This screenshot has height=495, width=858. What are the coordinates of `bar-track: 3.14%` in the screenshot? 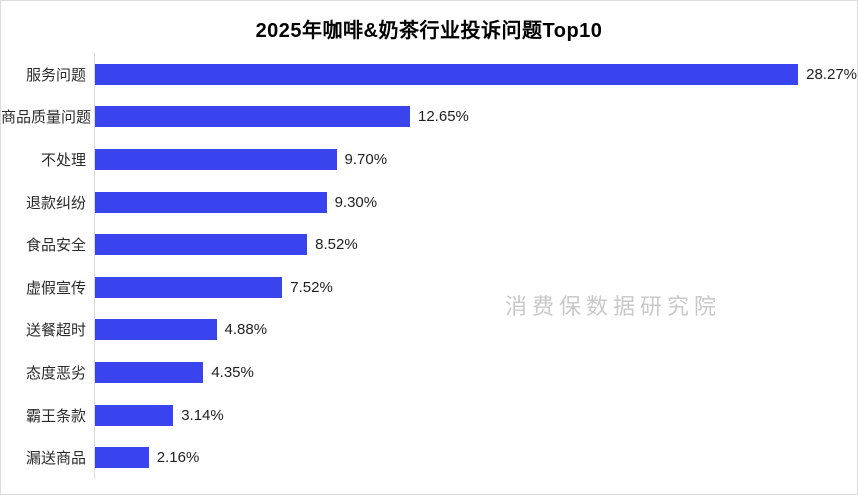 It's located at (475, 415).